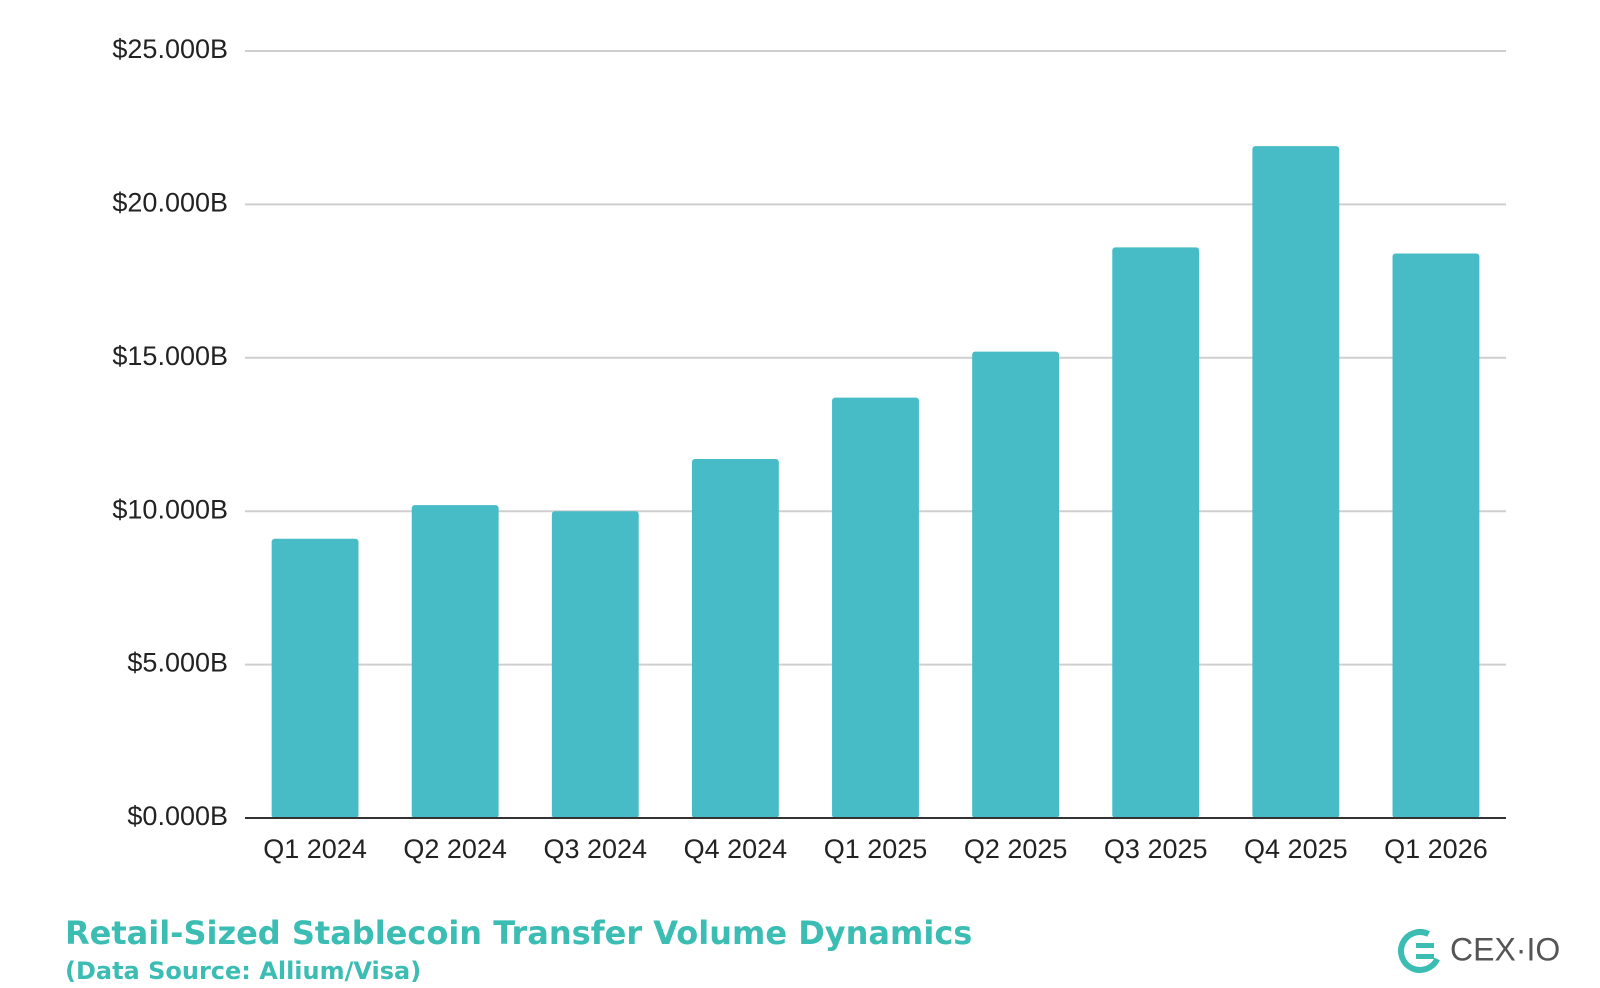 The width and height of the screenshot is (1600, 988). I want to click on x-tick-label: Q4 2024, so click(736, 849).